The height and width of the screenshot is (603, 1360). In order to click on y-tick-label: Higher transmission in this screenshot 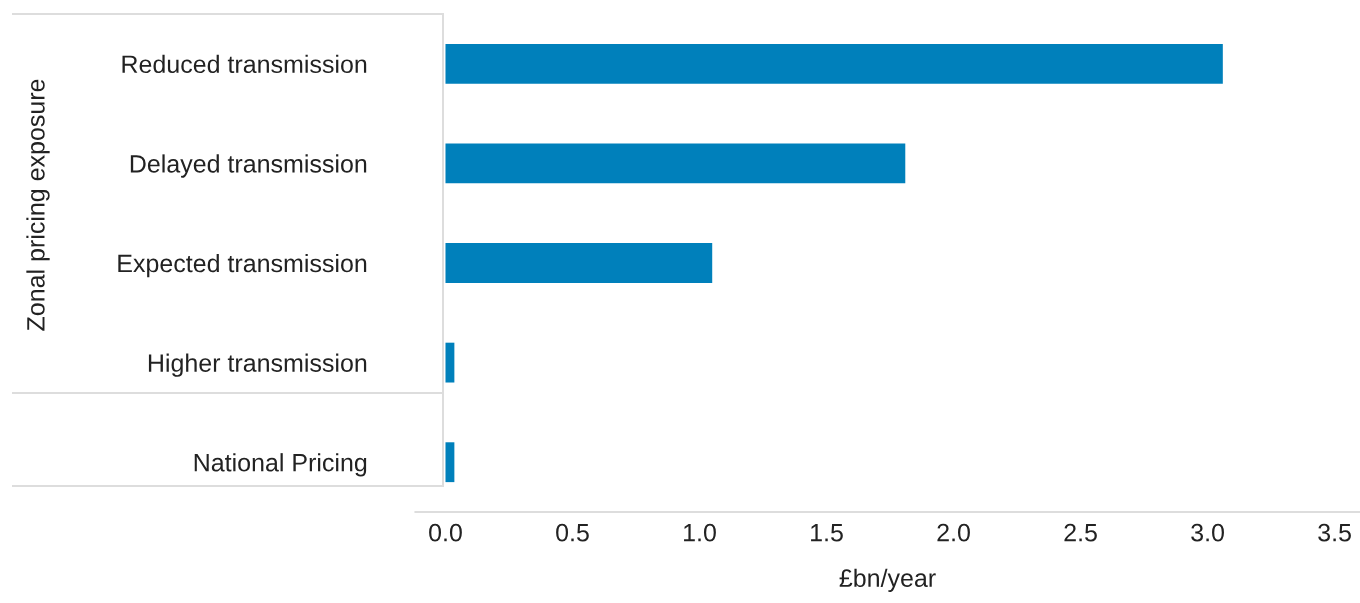, I will do `click(257, 365)`.